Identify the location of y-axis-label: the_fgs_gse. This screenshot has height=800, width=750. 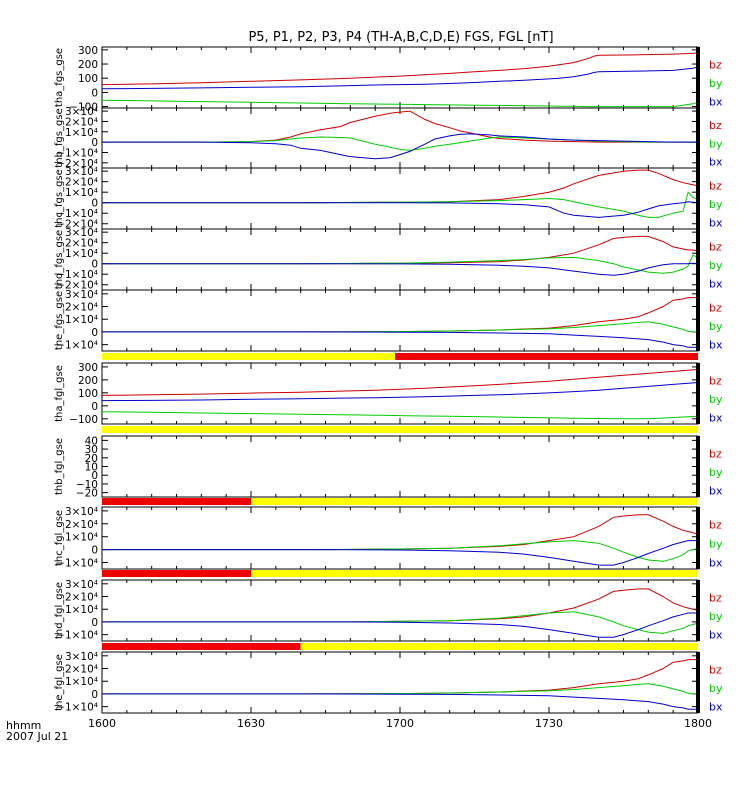
(59, 320).